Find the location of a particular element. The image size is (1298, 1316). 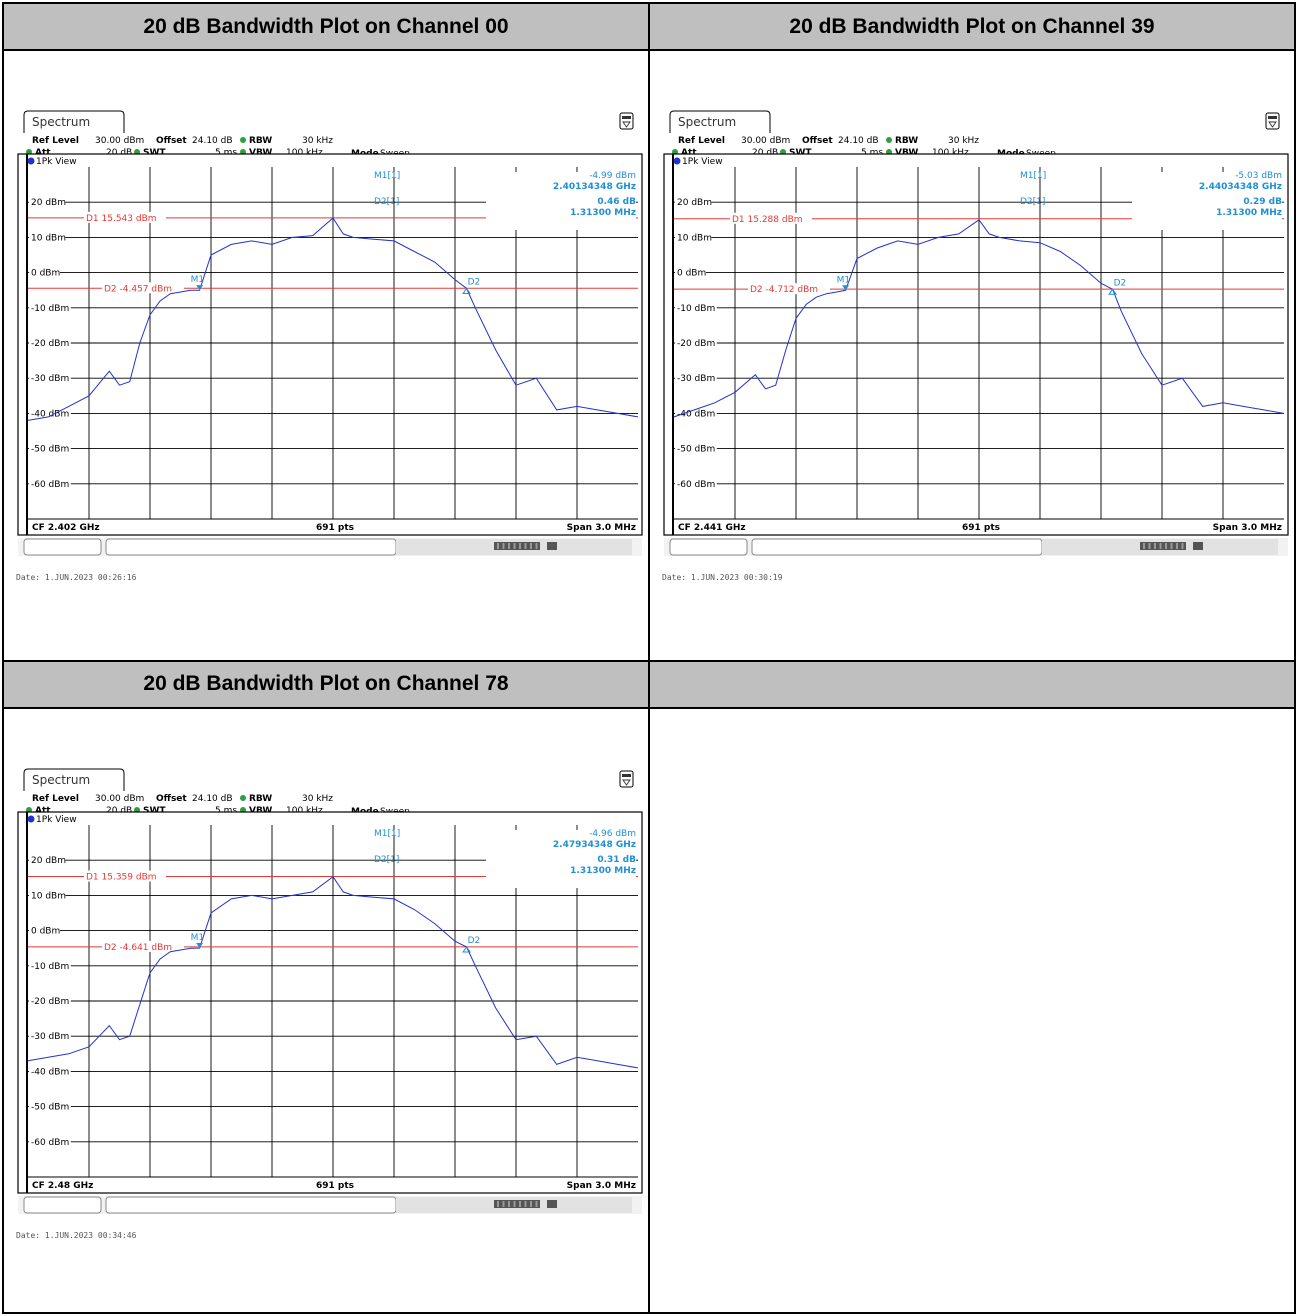

marker-m1-freq: 2.47934348 GHz is located at coordinates (594, 845).